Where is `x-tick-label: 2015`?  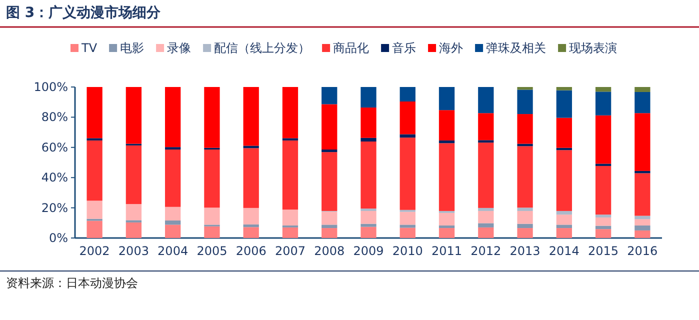
x-tick-label: 2015 is located at coordinates (603, 251).